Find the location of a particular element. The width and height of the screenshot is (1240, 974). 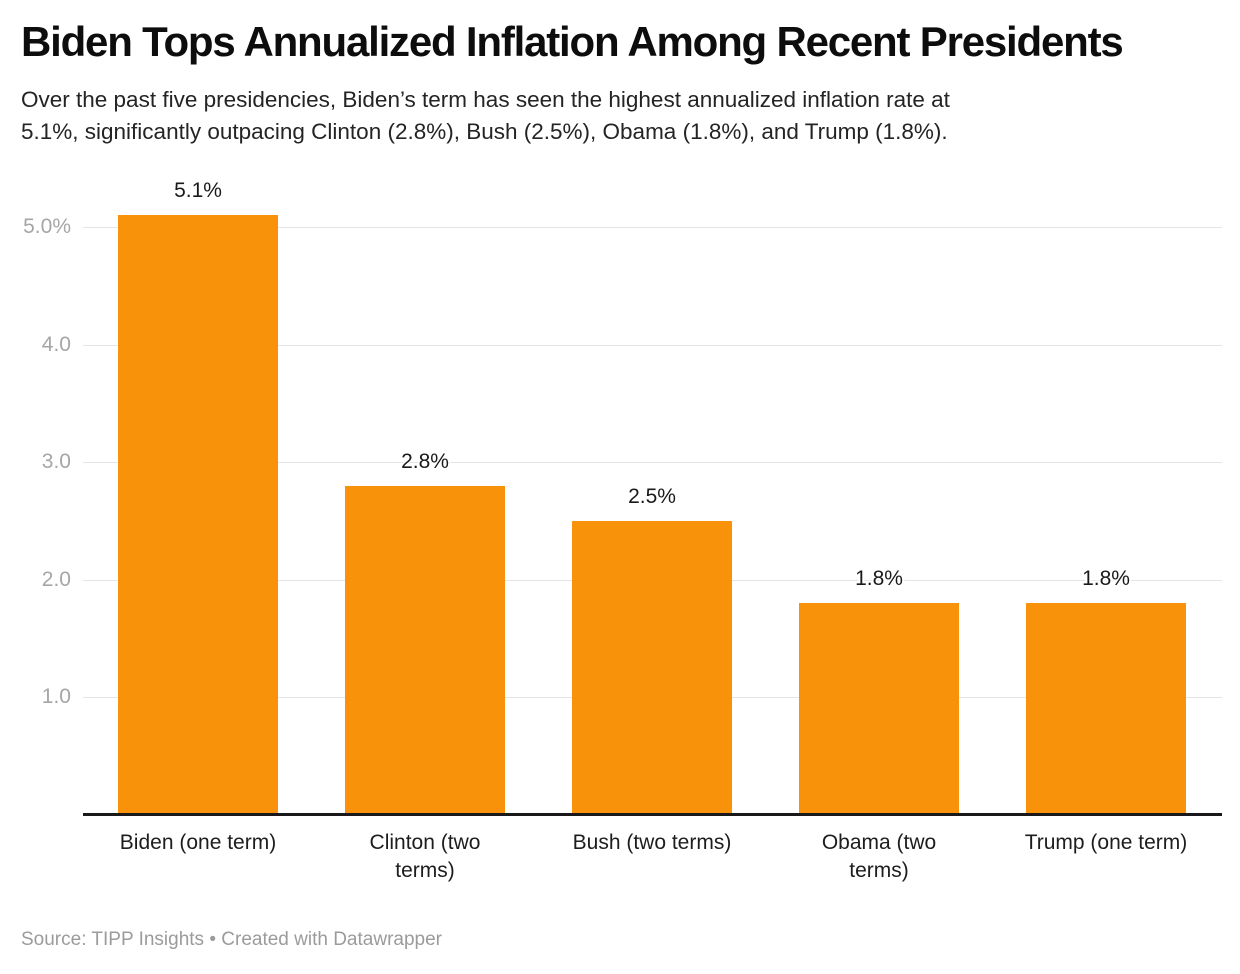

y-axis-tick-label: 1.0 is located at coordinates (56, 697).